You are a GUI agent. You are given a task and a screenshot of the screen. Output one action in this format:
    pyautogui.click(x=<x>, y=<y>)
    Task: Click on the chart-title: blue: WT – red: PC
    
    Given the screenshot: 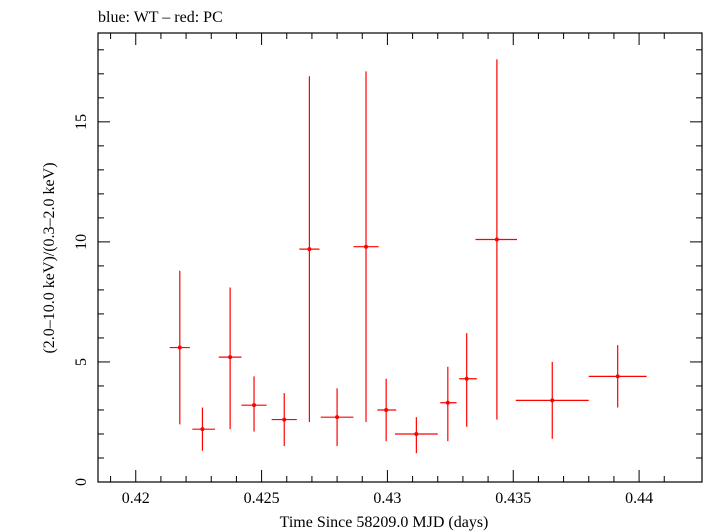 What is the action you would take?
    pyautogui.click(x=160, y=17)
    